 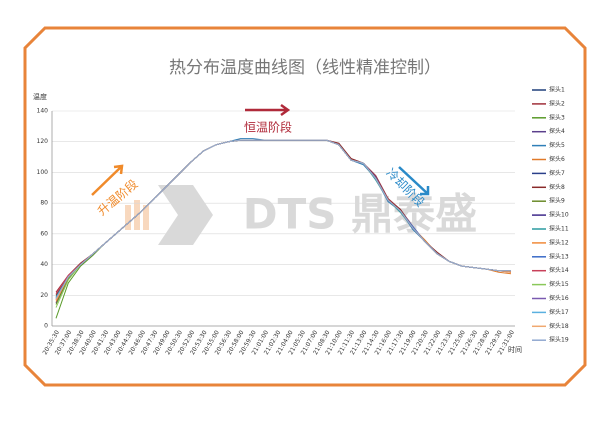 What do you see at coordinates (557, 103) in the screenshot?
I see `legend-label: 探头2` at bounding box center [557, 103].